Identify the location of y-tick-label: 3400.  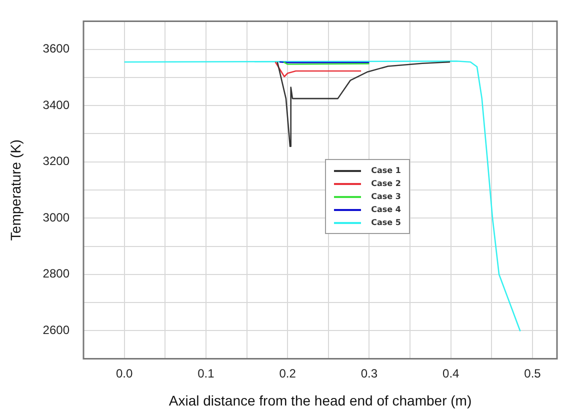
(56, 105).